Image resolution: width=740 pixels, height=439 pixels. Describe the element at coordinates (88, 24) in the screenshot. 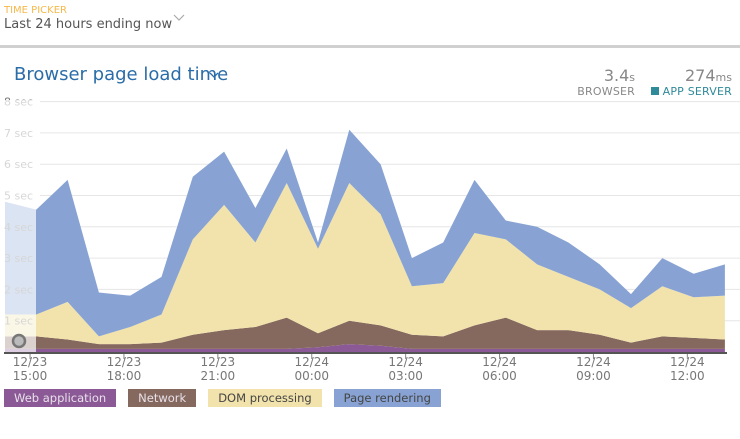

I see `time-picker-value: Last 24 hours ending now` at that location.